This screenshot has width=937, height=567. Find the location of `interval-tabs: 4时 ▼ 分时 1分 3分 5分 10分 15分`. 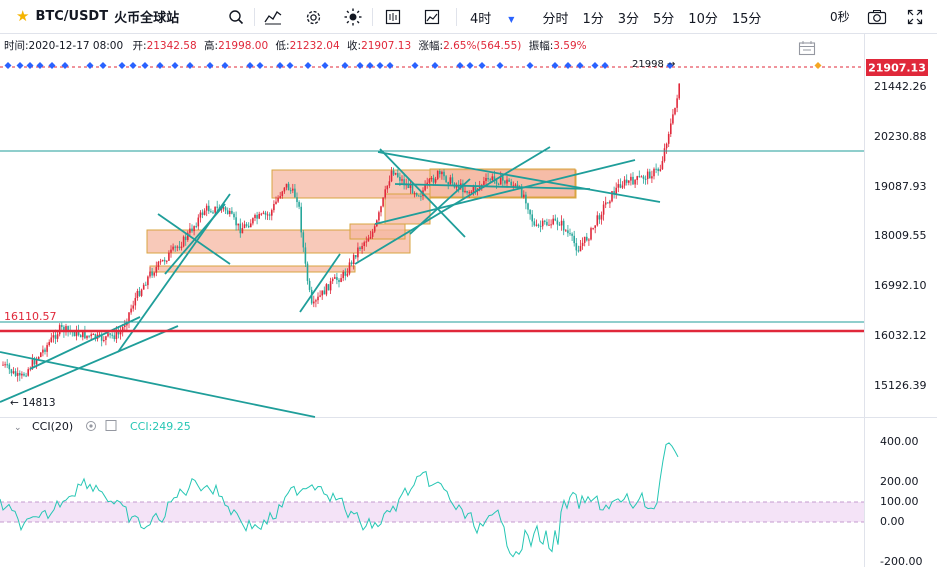

interval-tabs: 4时 ▼ 分时 1分 3分 5分 10分 15分 is located at coordinates (622, 17).